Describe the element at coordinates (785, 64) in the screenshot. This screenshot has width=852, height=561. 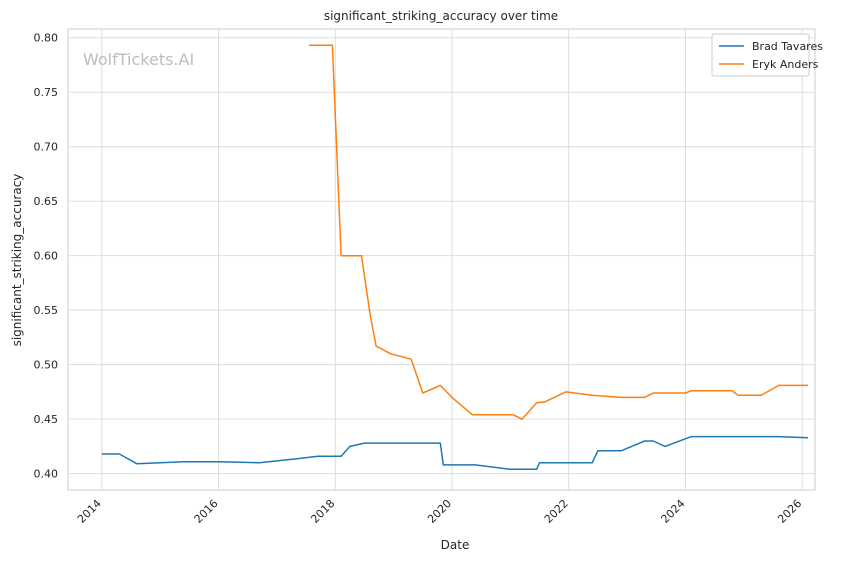
I see `legend-label-eryk-anders: Eryk Anders` at that location.